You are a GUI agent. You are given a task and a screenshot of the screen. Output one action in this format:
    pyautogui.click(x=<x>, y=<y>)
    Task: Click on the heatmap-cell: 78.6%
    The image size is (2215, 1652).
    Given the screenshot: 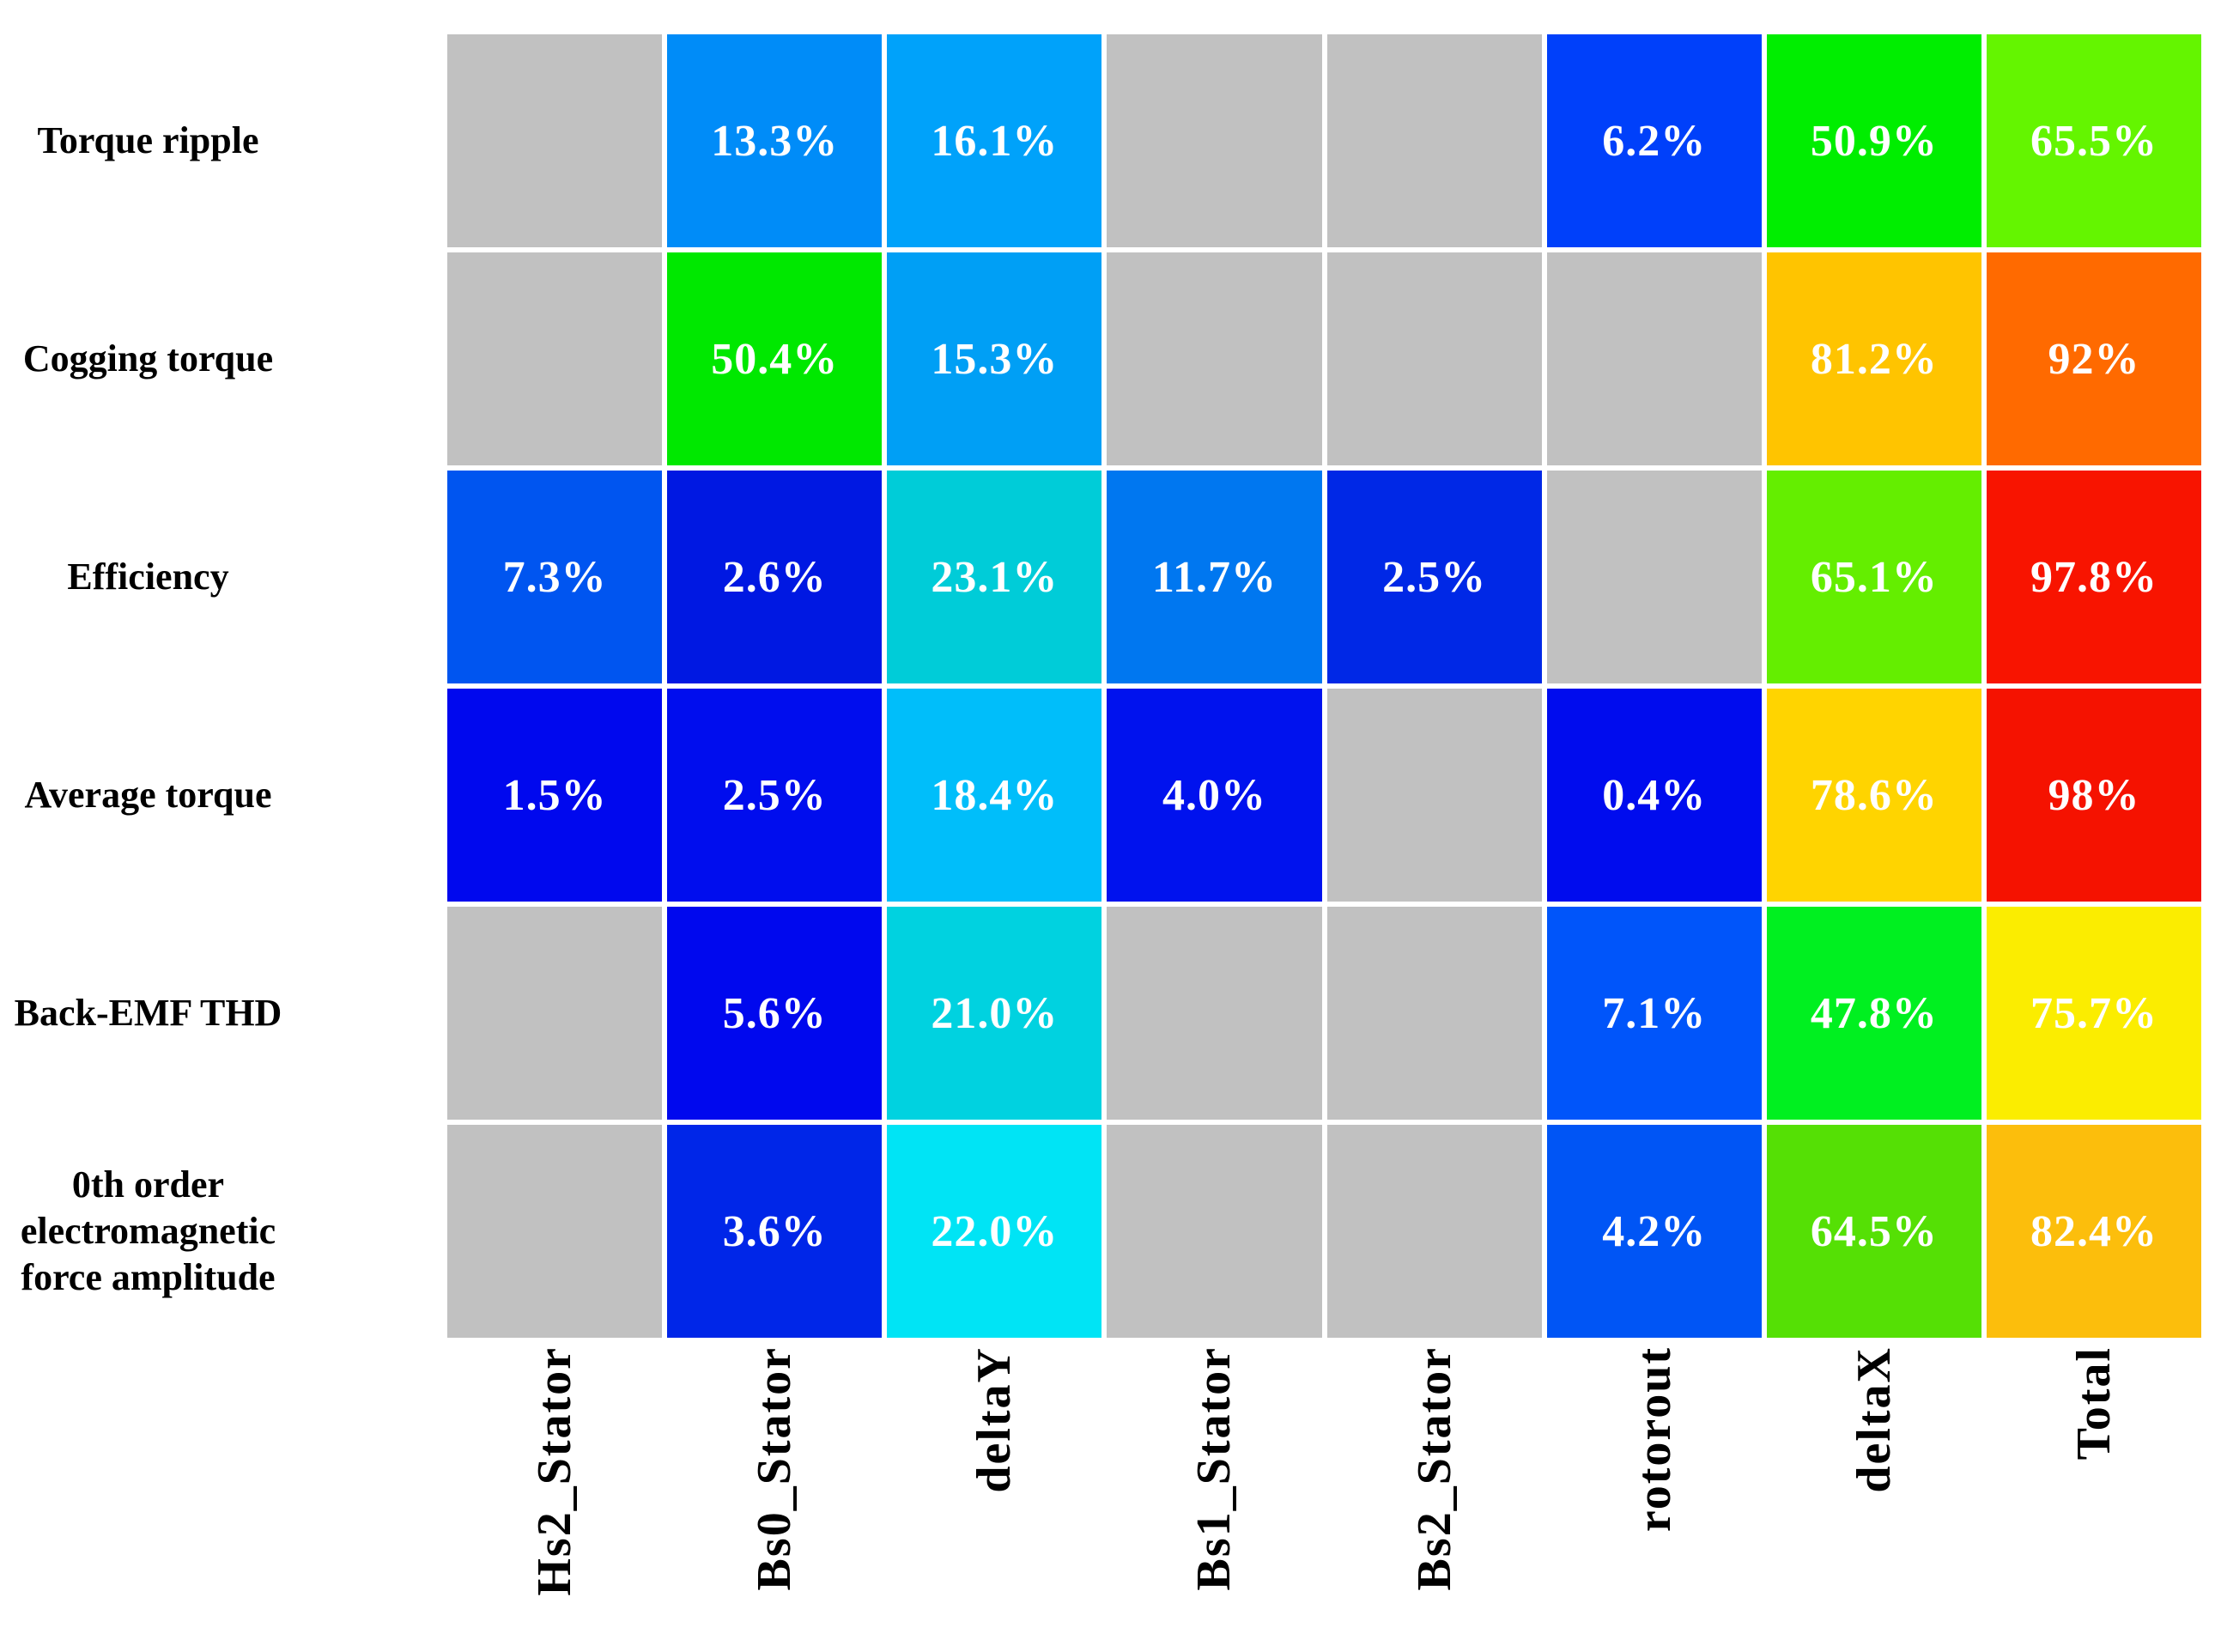 What is the action you would take?
    pyautogui.click(x=1873, y=795)
    